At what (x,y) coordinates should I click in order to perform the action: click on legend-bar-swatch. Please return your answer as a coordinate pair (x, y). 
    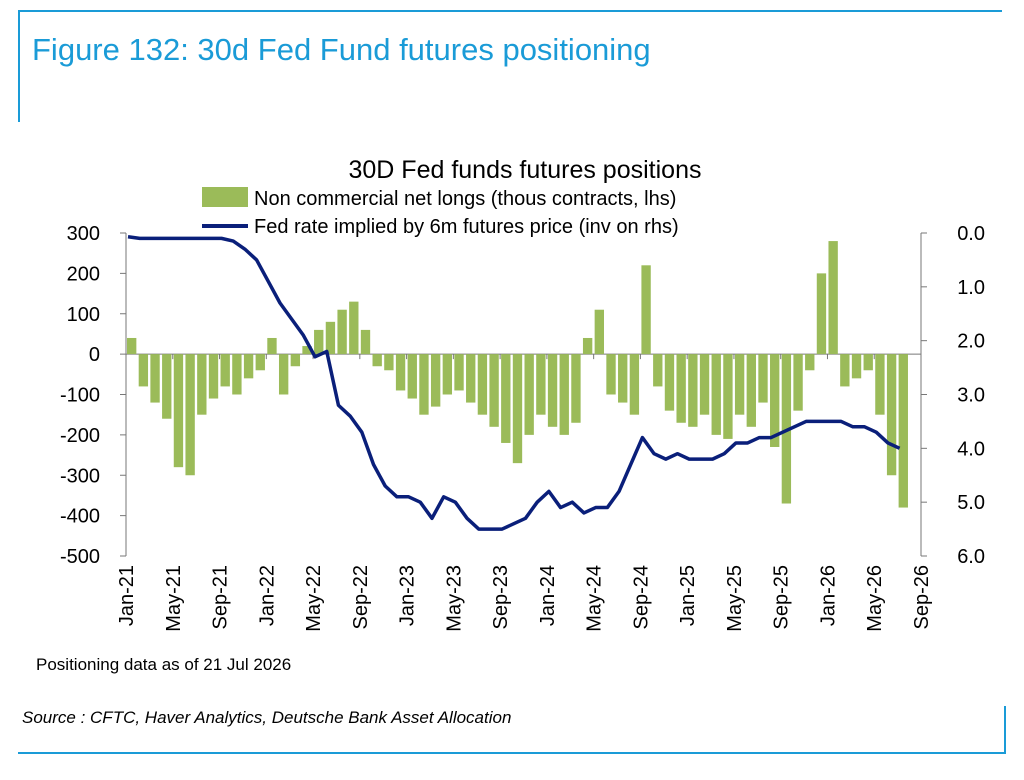
    Looking at the image, I should click on (225, 197).